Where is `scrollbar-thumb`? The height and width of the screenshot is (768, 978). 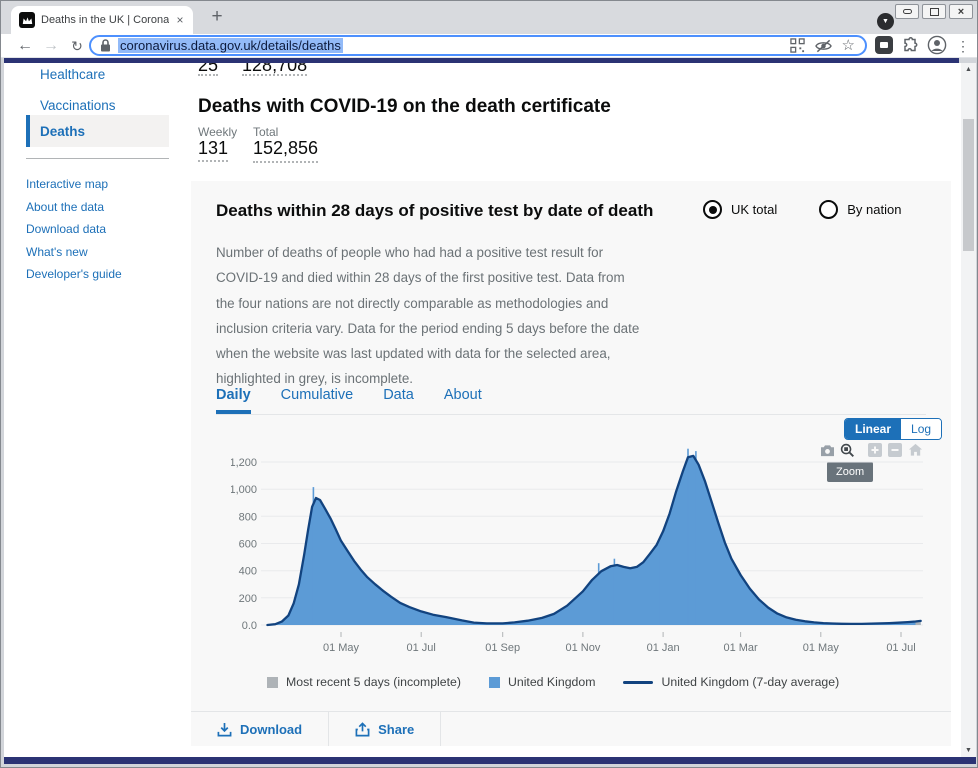 scrollbar-thumb is located at coordinates (968, 185).